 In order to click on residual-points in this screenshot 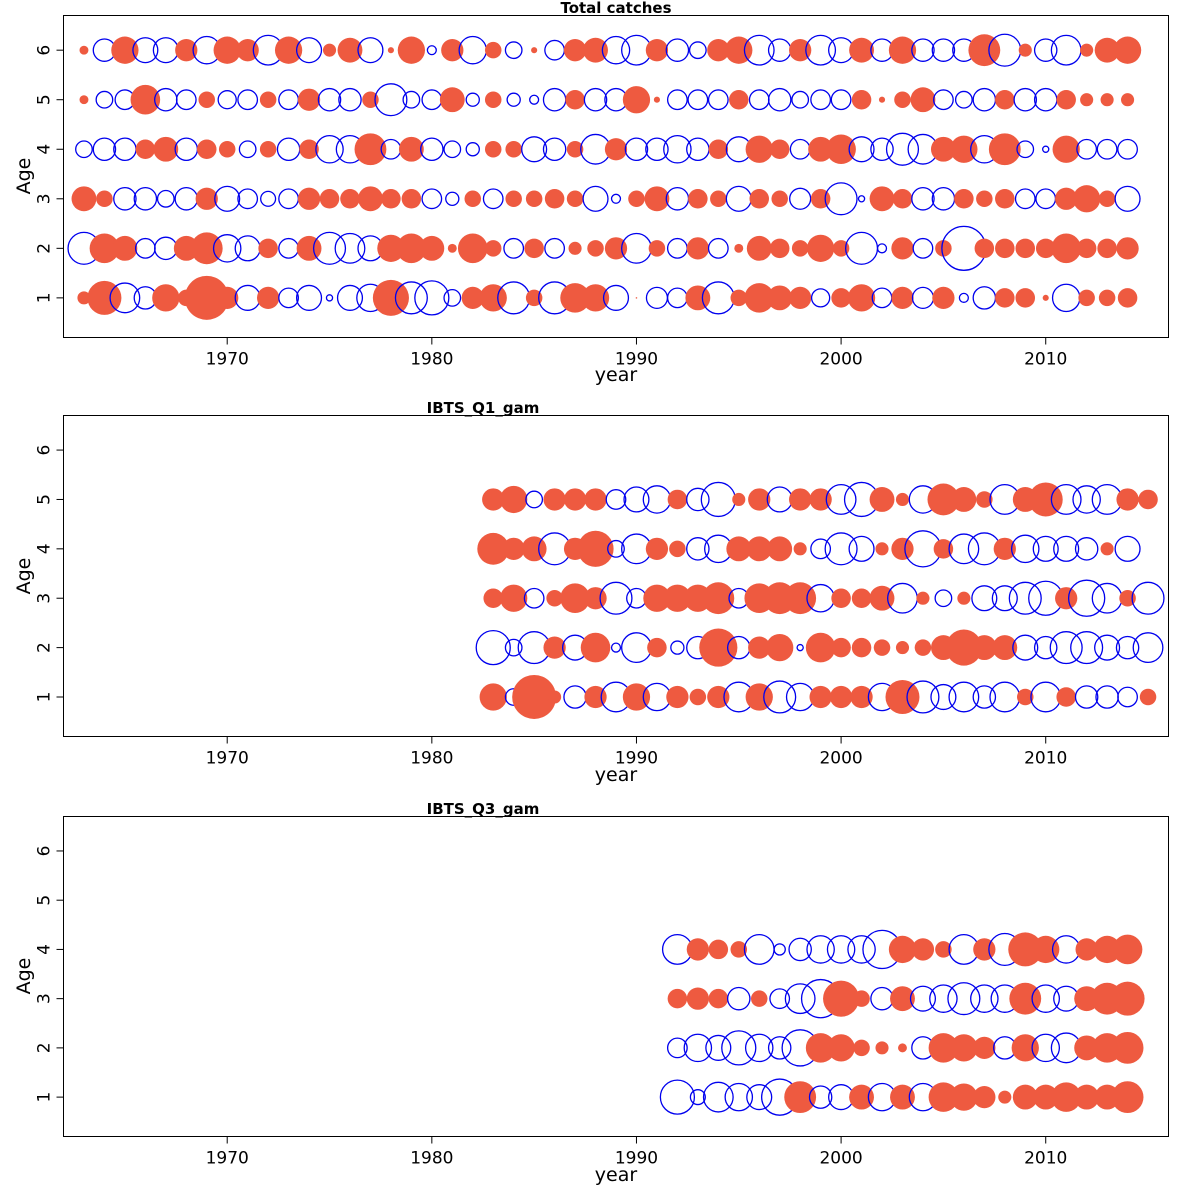, I will do `click(902, 1022)`.